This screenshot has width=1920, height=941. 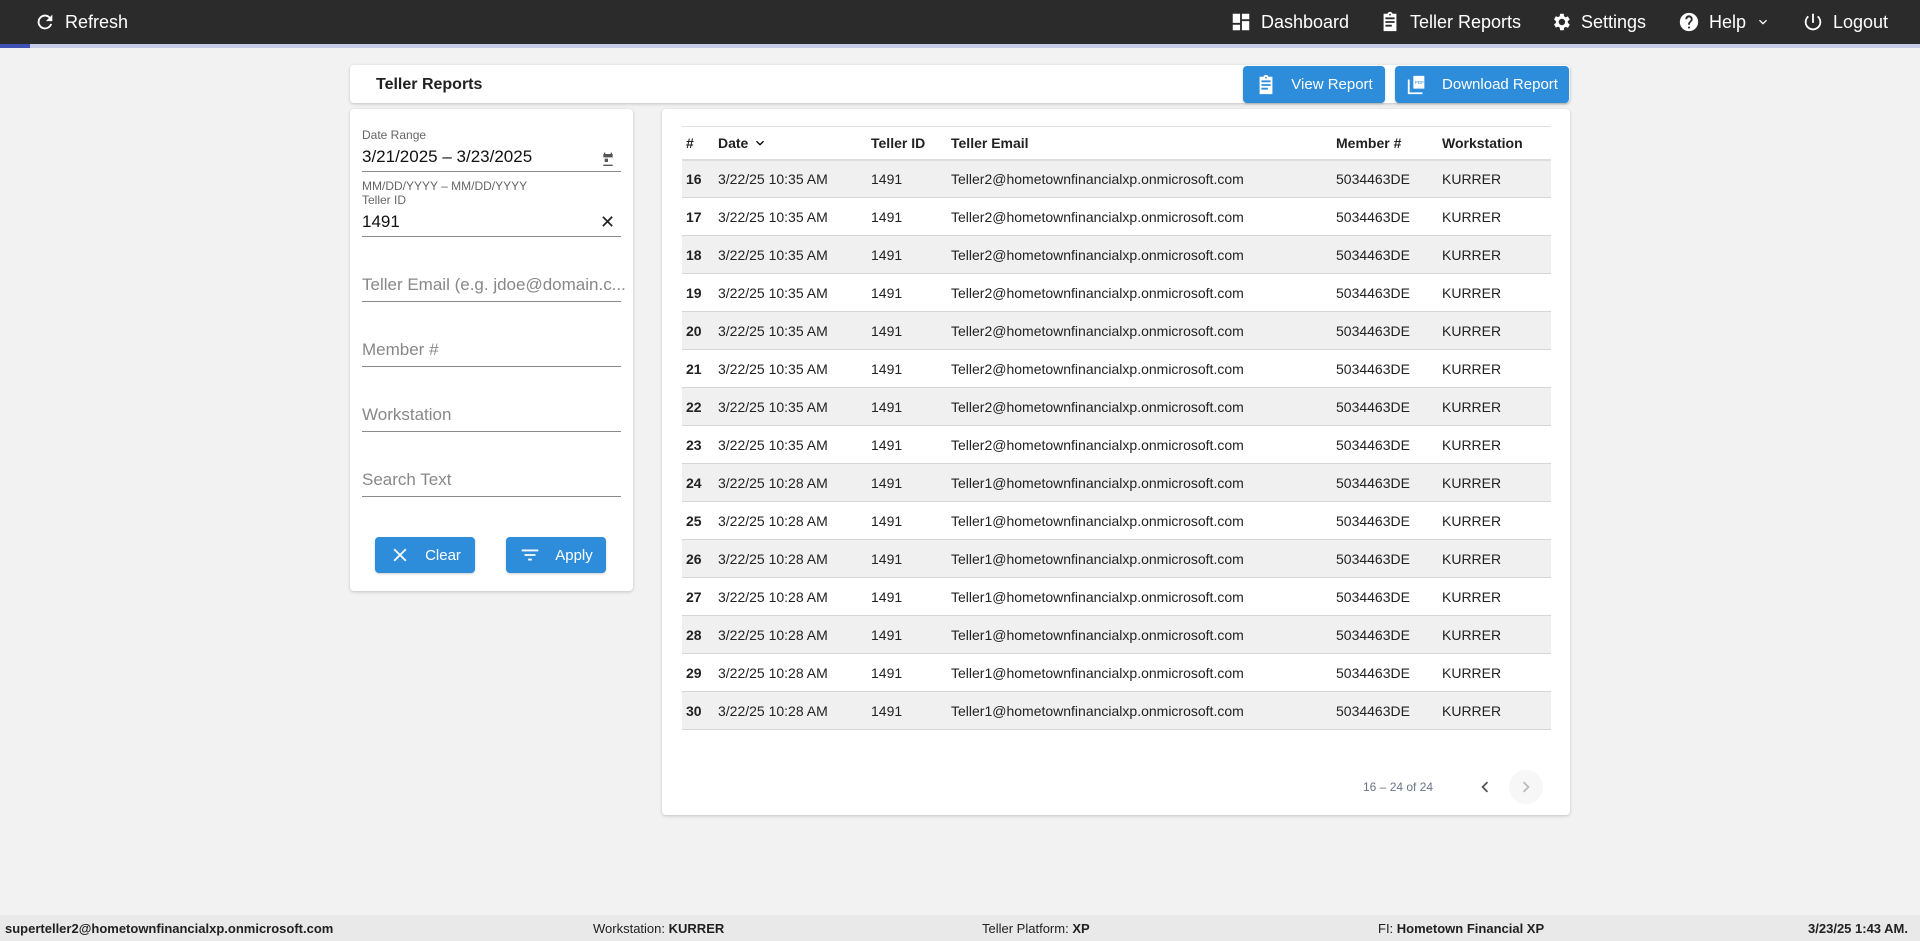 What do you see at coordinates (491, 301) in the screenshot?
I see `teller-email-underline` at bounding box center [491, 301].